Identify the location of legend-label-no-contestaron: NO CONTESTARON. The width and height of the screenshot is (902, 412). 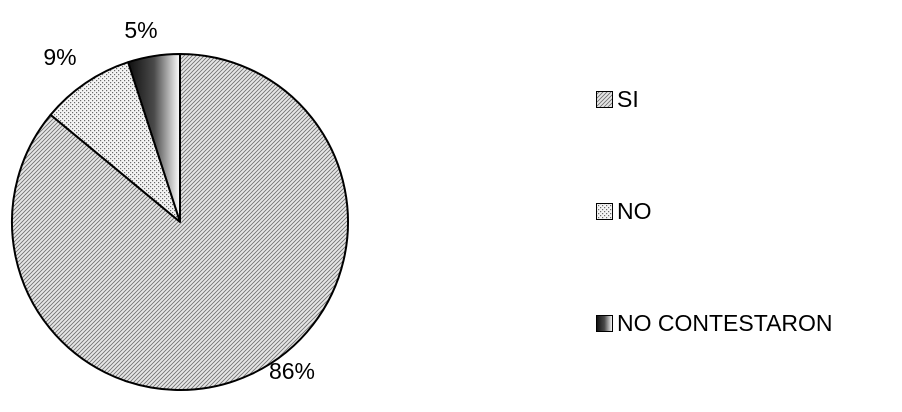
(725, 323).